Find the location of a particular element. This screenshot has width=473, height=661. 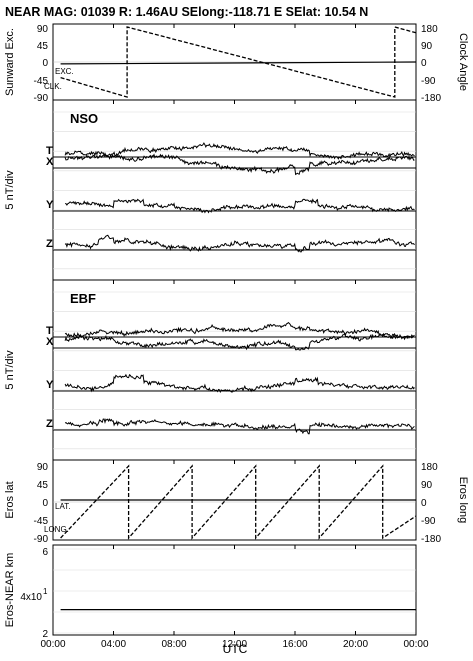

p0-ytick-left-3: -45 is located at coordinates (41, 81).